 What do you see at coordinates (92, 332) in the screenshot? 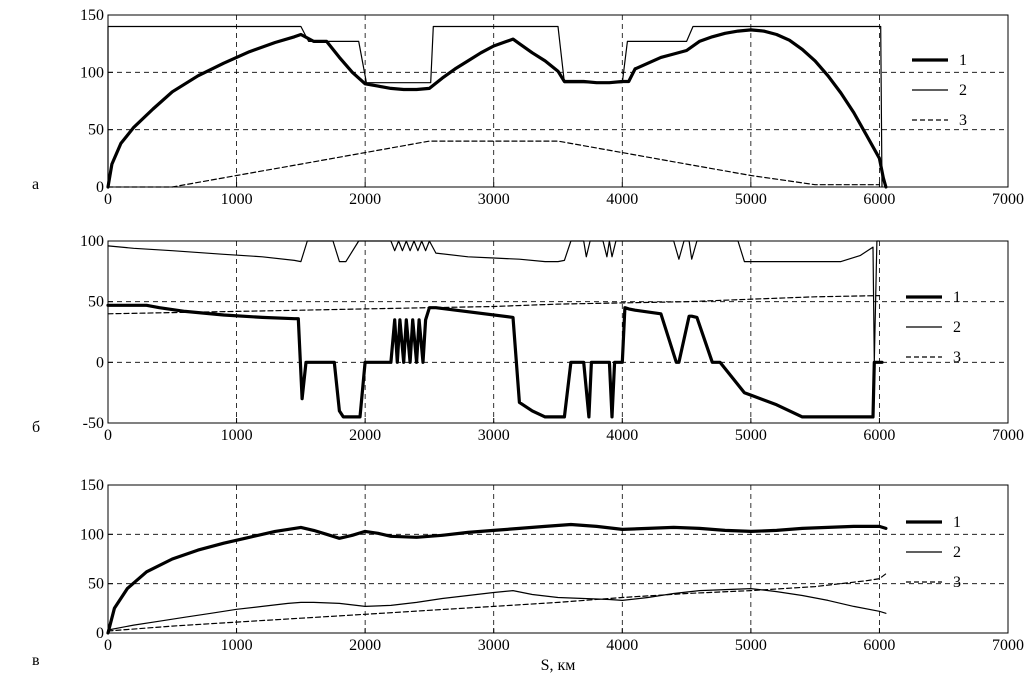
I see `y-tick-labels: -50 0 50 100` at bounding box center [92, 332].